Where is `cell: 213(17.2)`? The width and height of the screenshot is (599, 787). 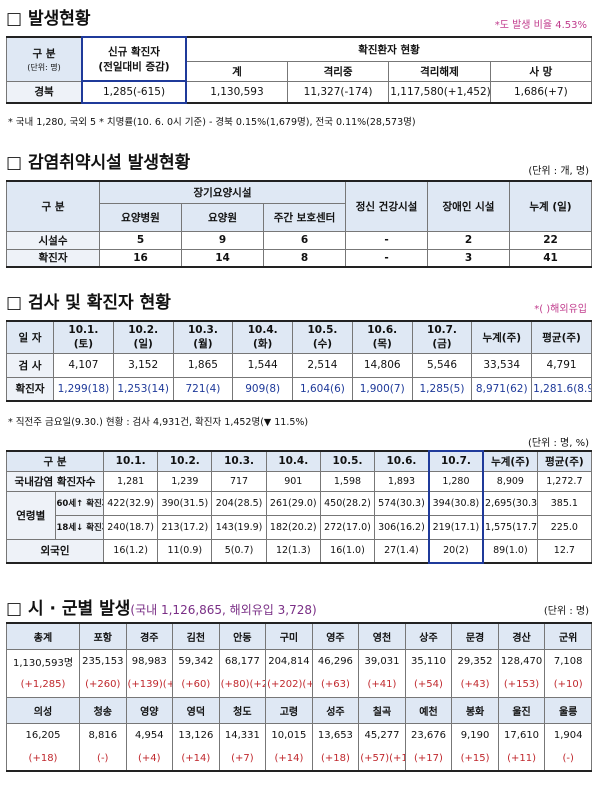 cell: 213(17.2) is located at coordinates (185, 527).